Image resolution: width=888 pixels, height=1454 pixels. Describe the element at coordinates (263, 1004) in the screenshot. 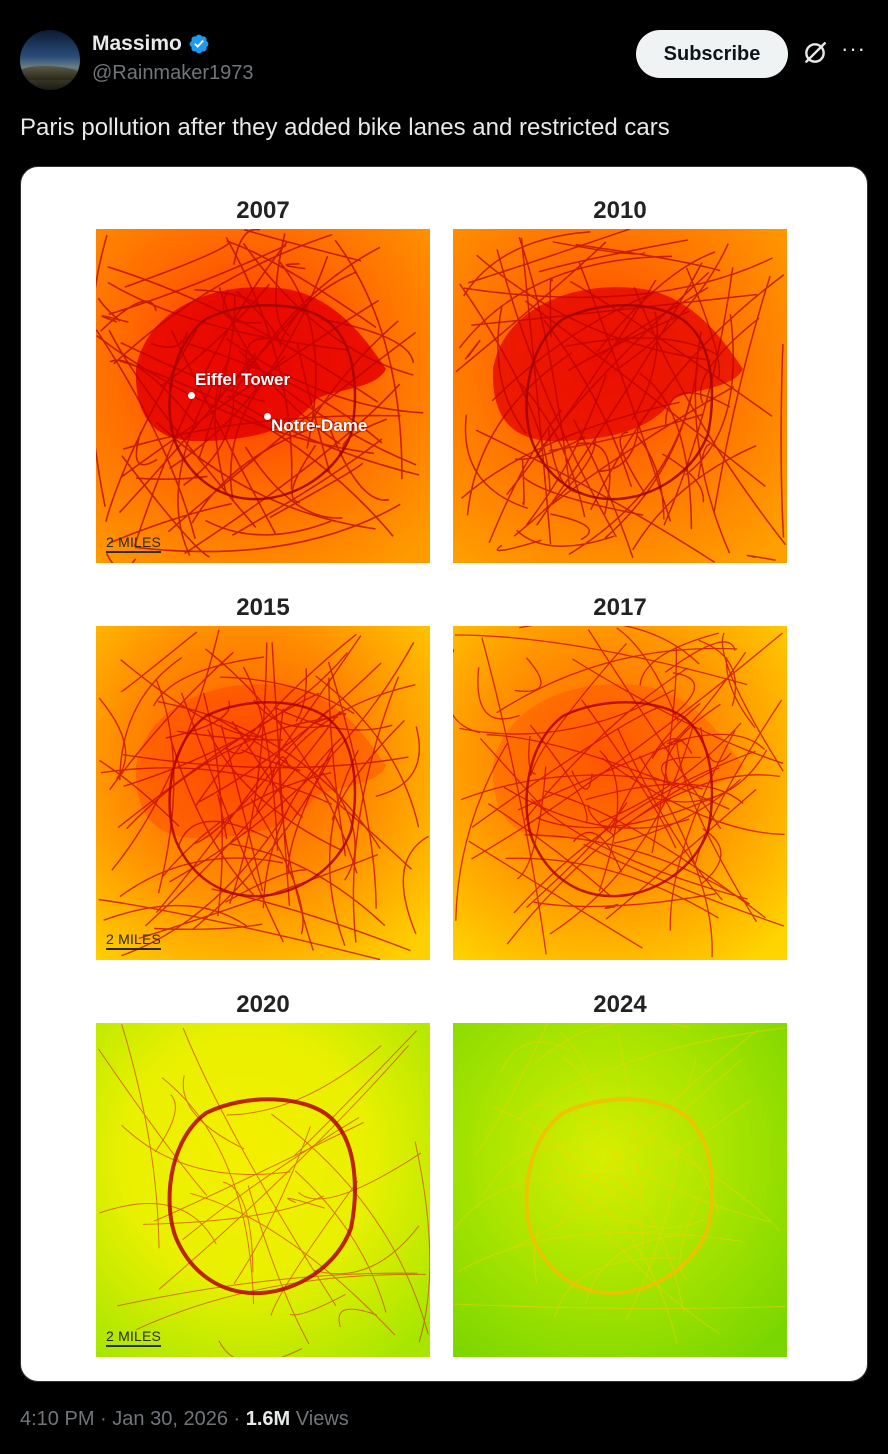

I see `panel-title-5: 2020` at that location.